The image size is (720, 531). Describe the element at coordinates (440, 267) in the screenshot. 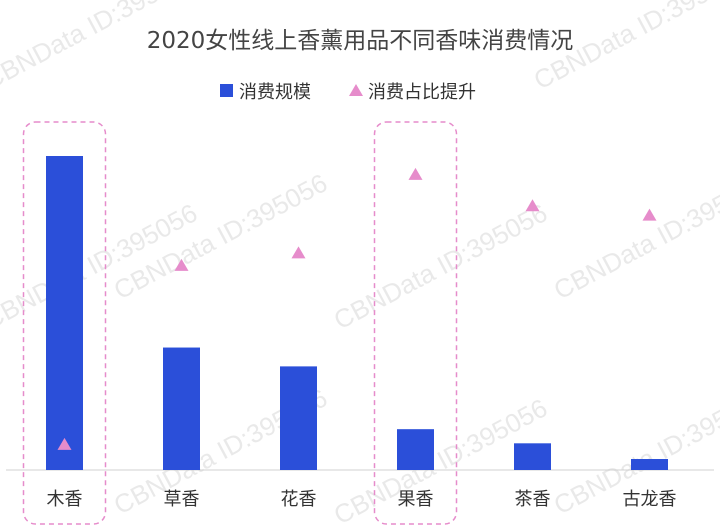

I see `watermark-4: CBNData ID:395056` at that location.